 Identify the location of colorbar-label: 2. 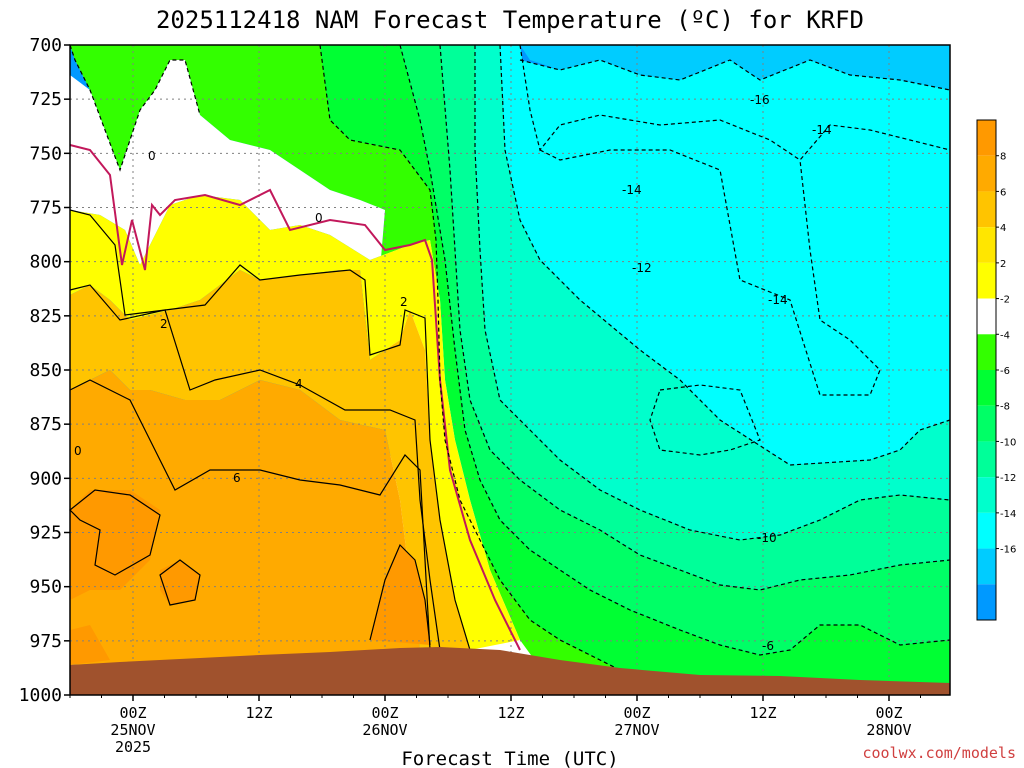
(1003, 264).